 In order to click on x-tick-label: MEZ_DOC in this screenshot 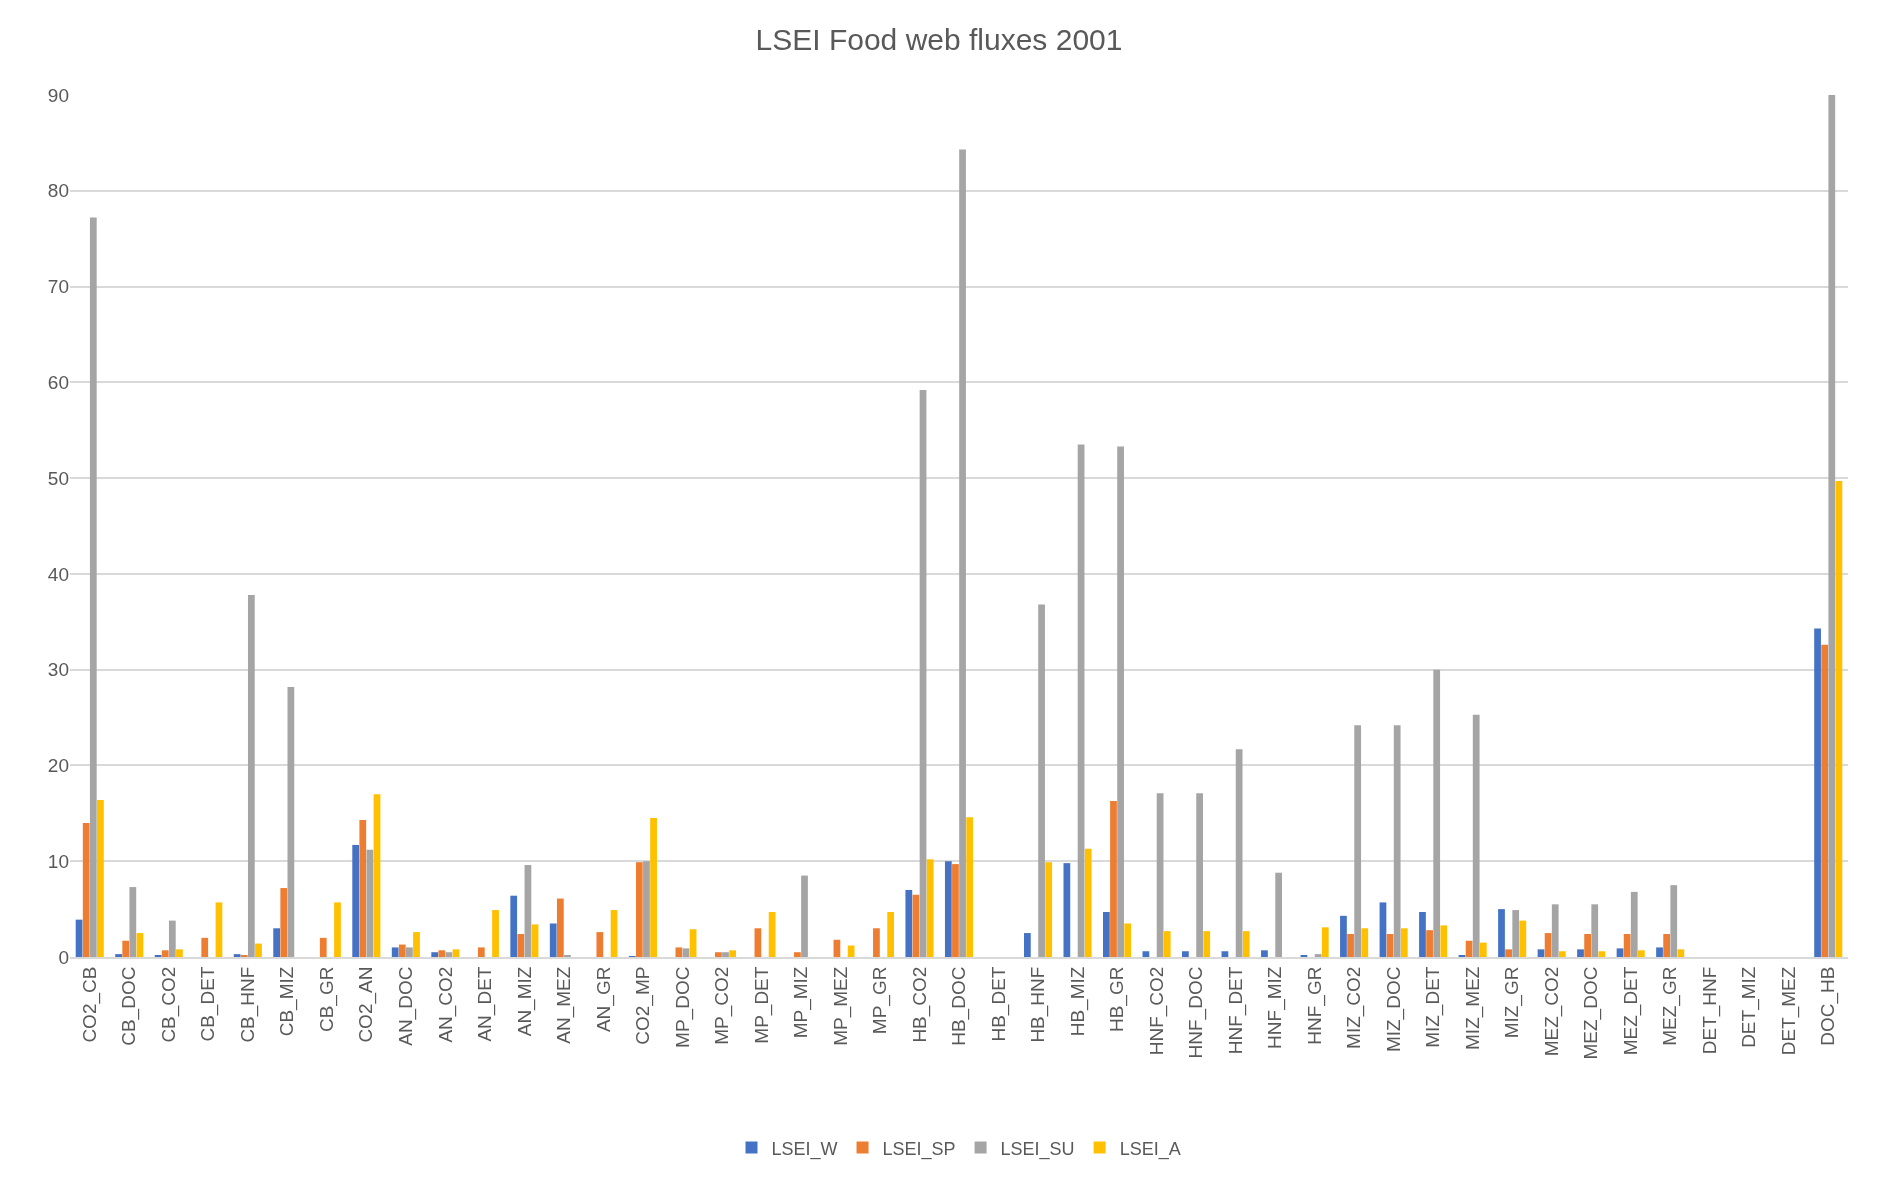, I will do `click(1591, 1013)`.